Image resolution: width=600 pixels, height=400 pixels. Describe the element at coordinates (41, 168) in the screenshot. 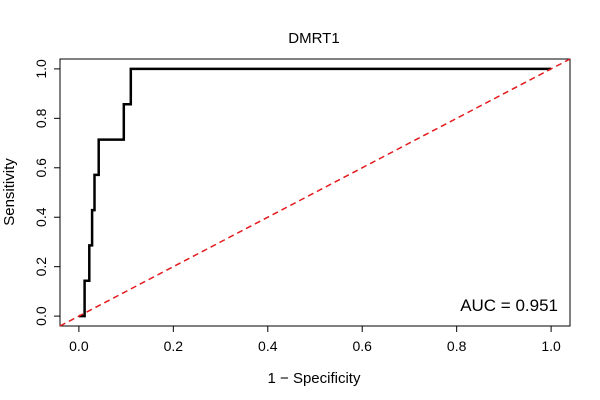

I see `y-tick-label: 0.6` at that location.